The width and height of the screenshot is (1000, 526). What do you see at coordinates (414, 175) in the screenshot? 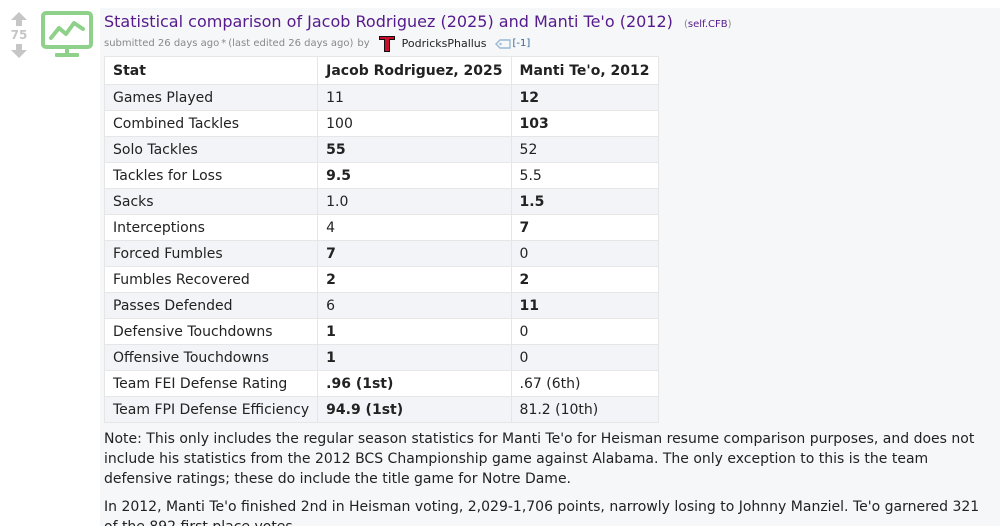
I see `rodriguez-value: 9.5` at bounding box center [414, 175].